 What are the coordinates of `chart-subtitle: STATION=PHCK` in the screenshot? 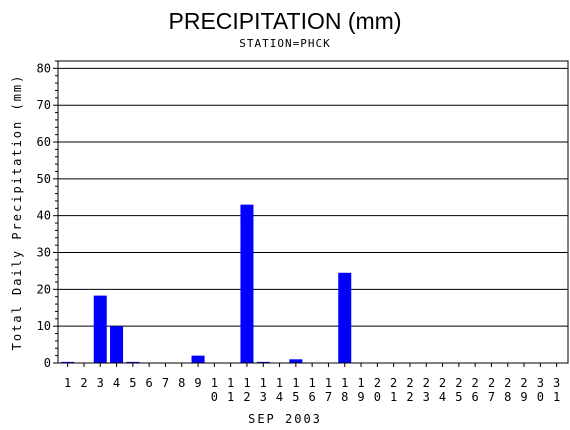 It's located at (284, 43).